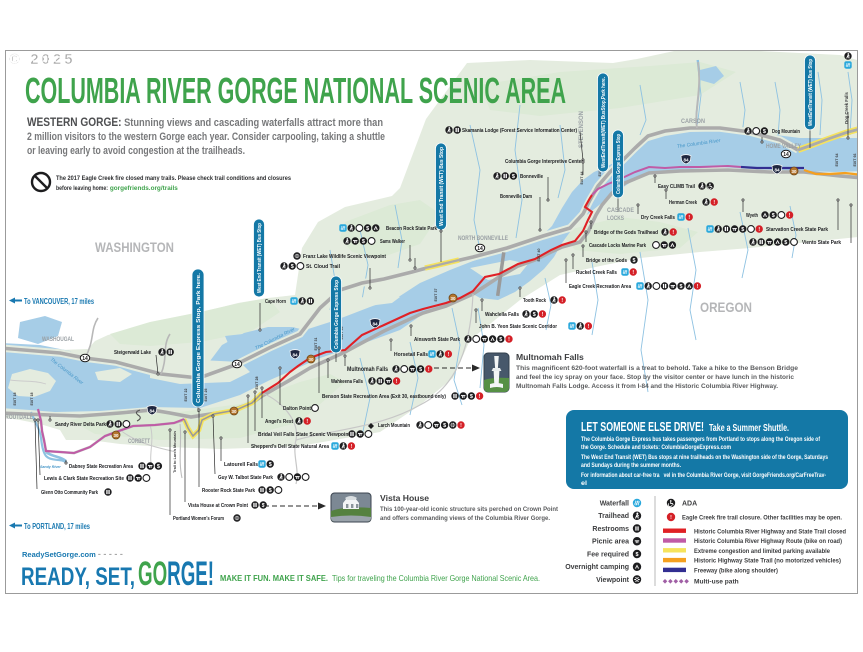 The height and width of the screenshot is (652, 863). I want to click on svg-text: READY, SET,, so click(78, 577).